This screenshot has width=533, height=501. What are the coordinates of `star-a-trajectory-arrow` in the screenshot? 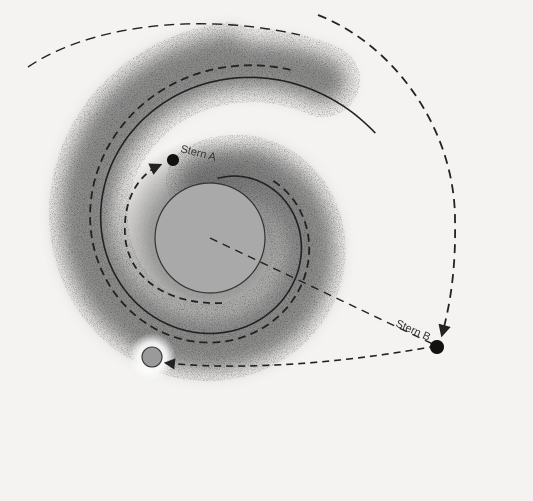 It's located at (173, 233).